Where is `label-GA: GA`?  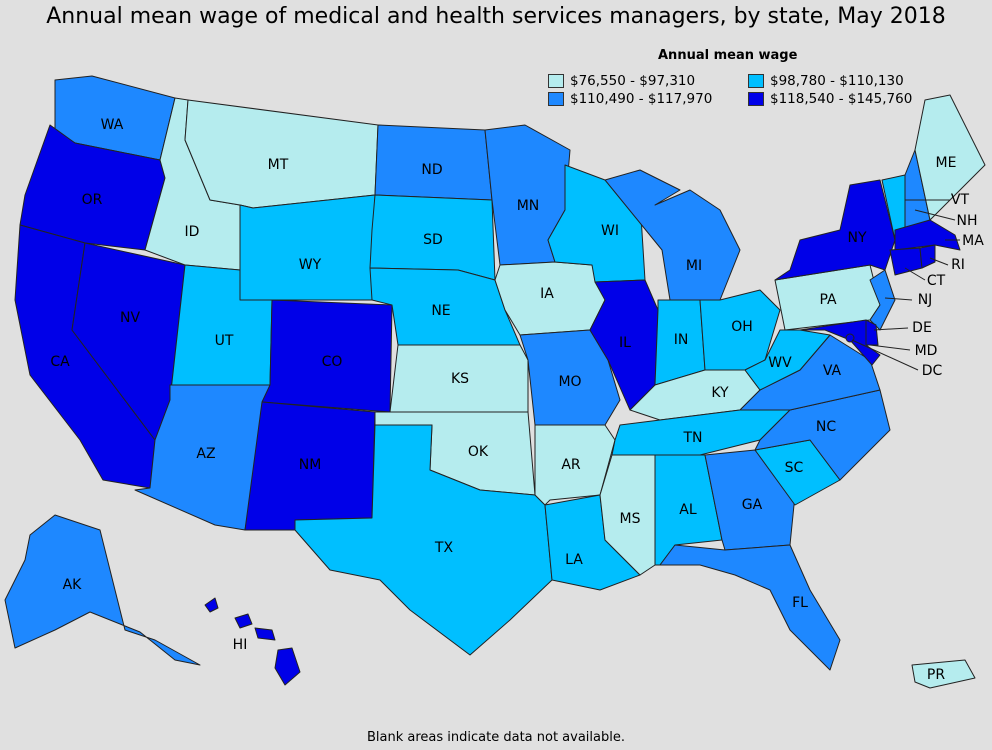 label-GA: GA is located at coordinates (752, 505).